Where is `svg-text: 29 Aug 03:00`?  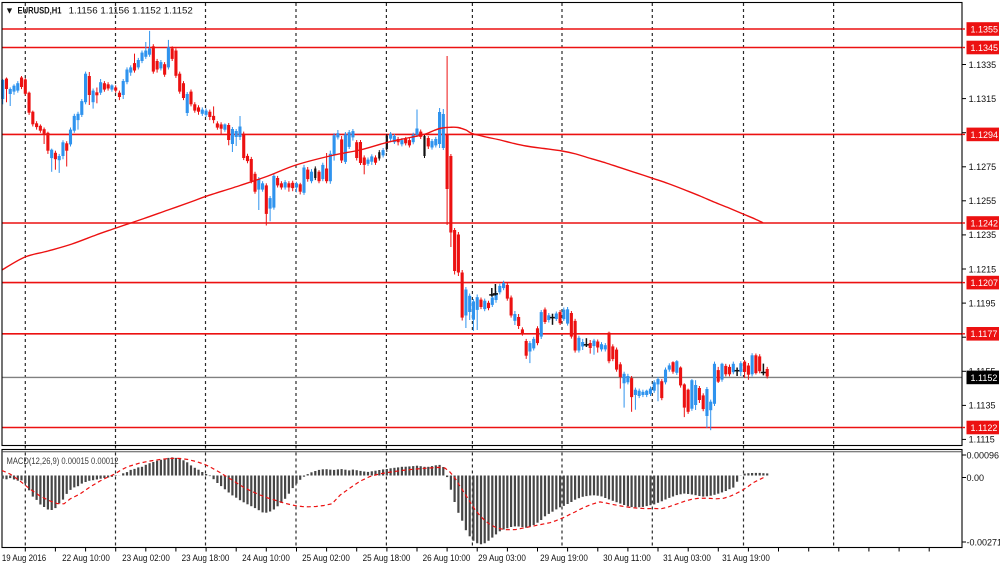
svg-text: 29 Aug 03:00 is located at coordinates (502, 558).